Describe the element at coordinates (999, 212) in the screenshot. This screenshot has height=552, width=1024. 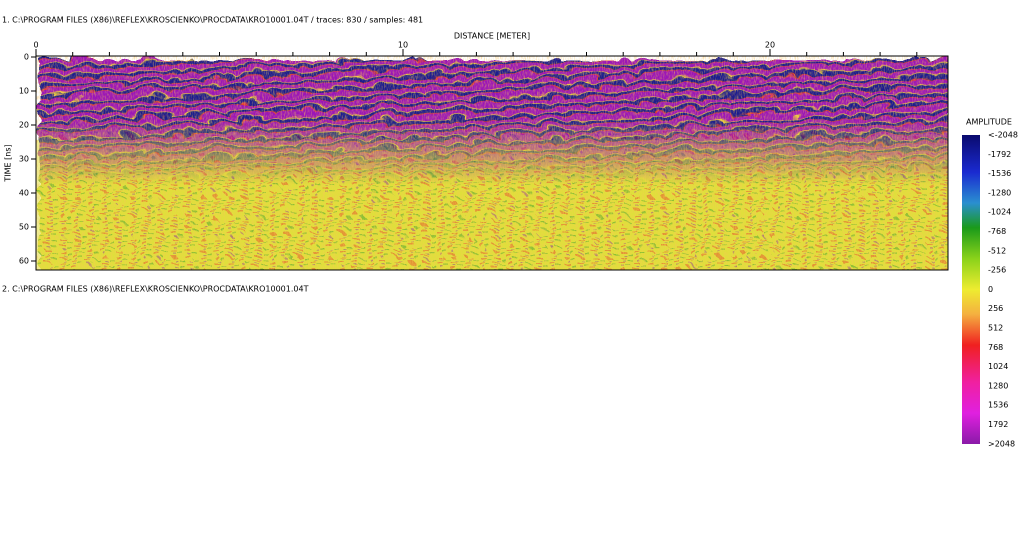
I see `colorbar-label: -1024` at that location.